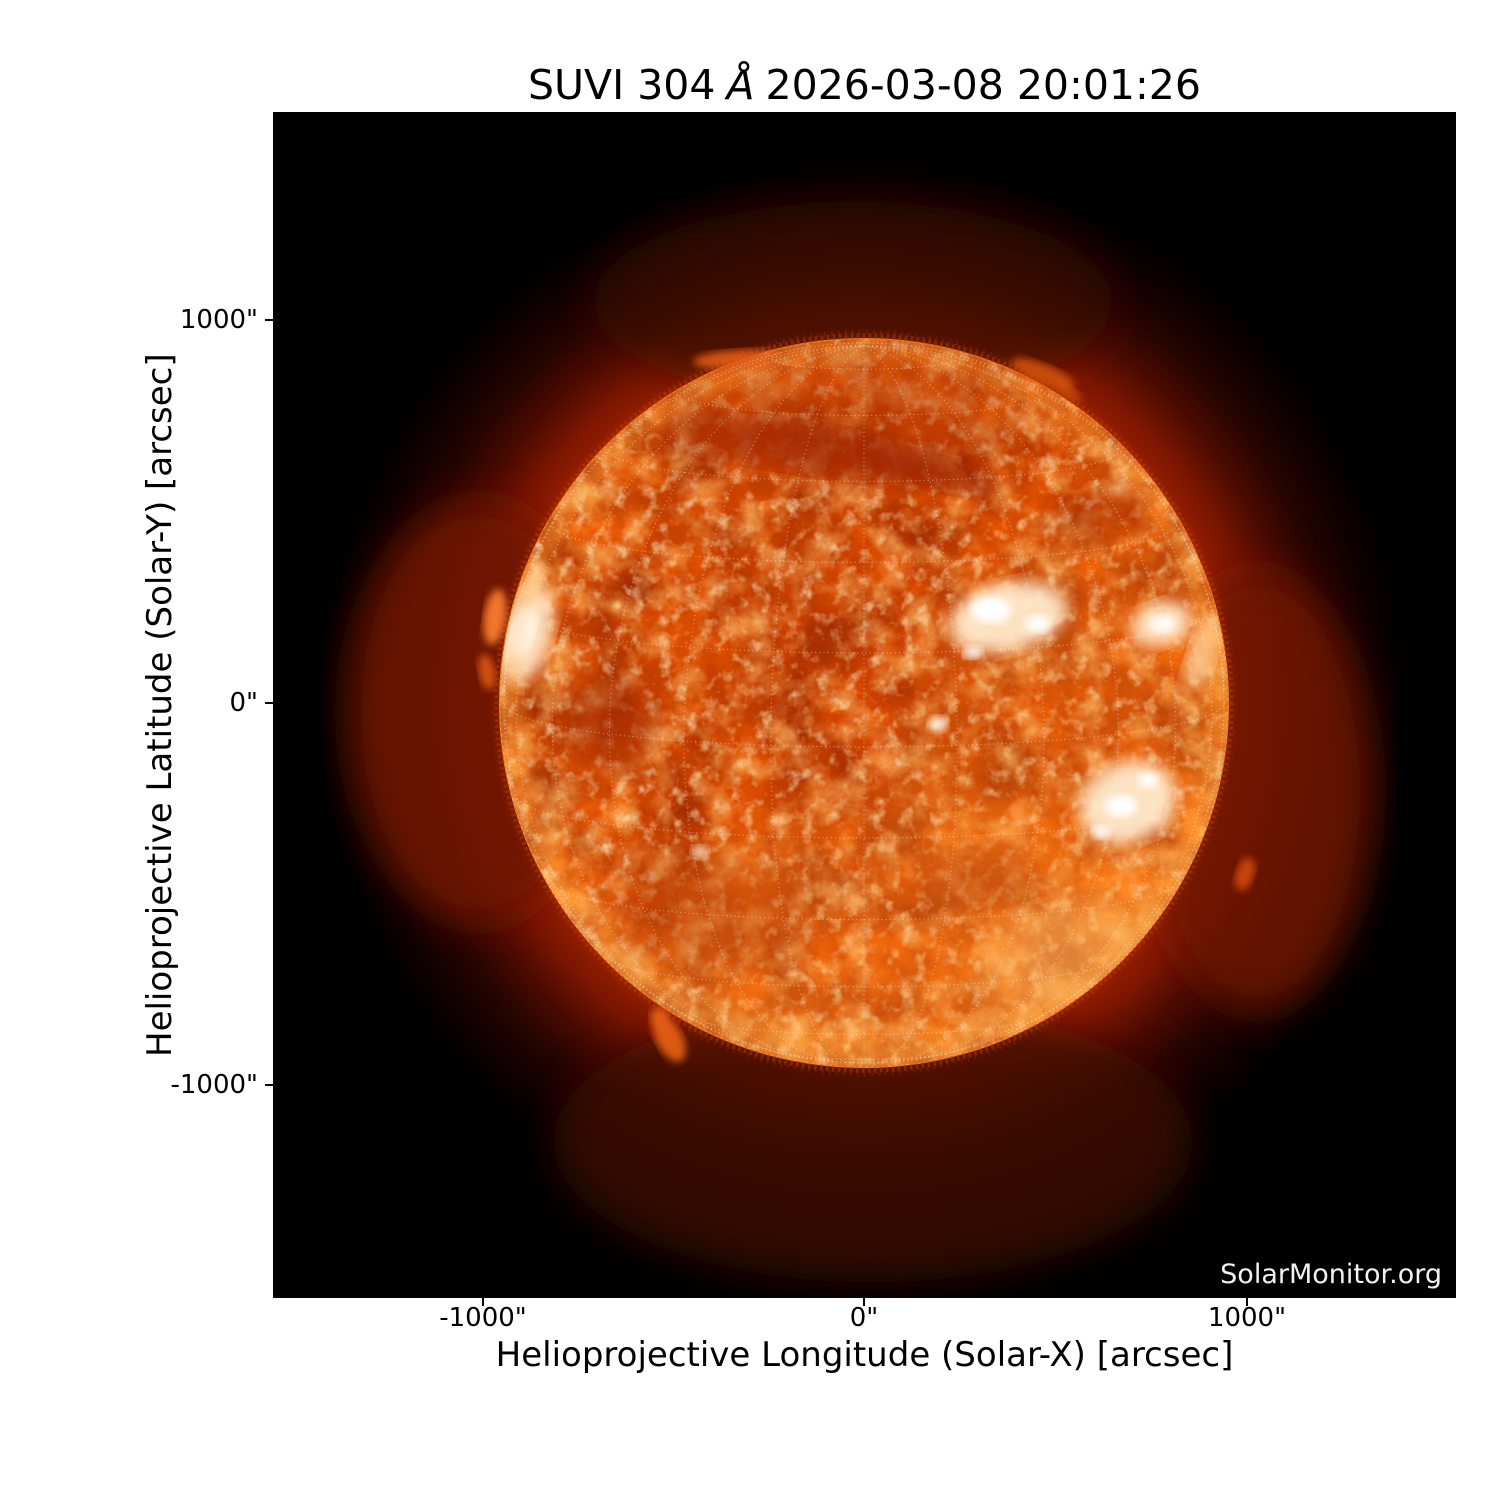 The image size is (1500, 1500). What do you see at coordinates (622, 85) in the screenshot?
I see `plot-title-instrument: SUVI 304` at bounding box center [622, 85].